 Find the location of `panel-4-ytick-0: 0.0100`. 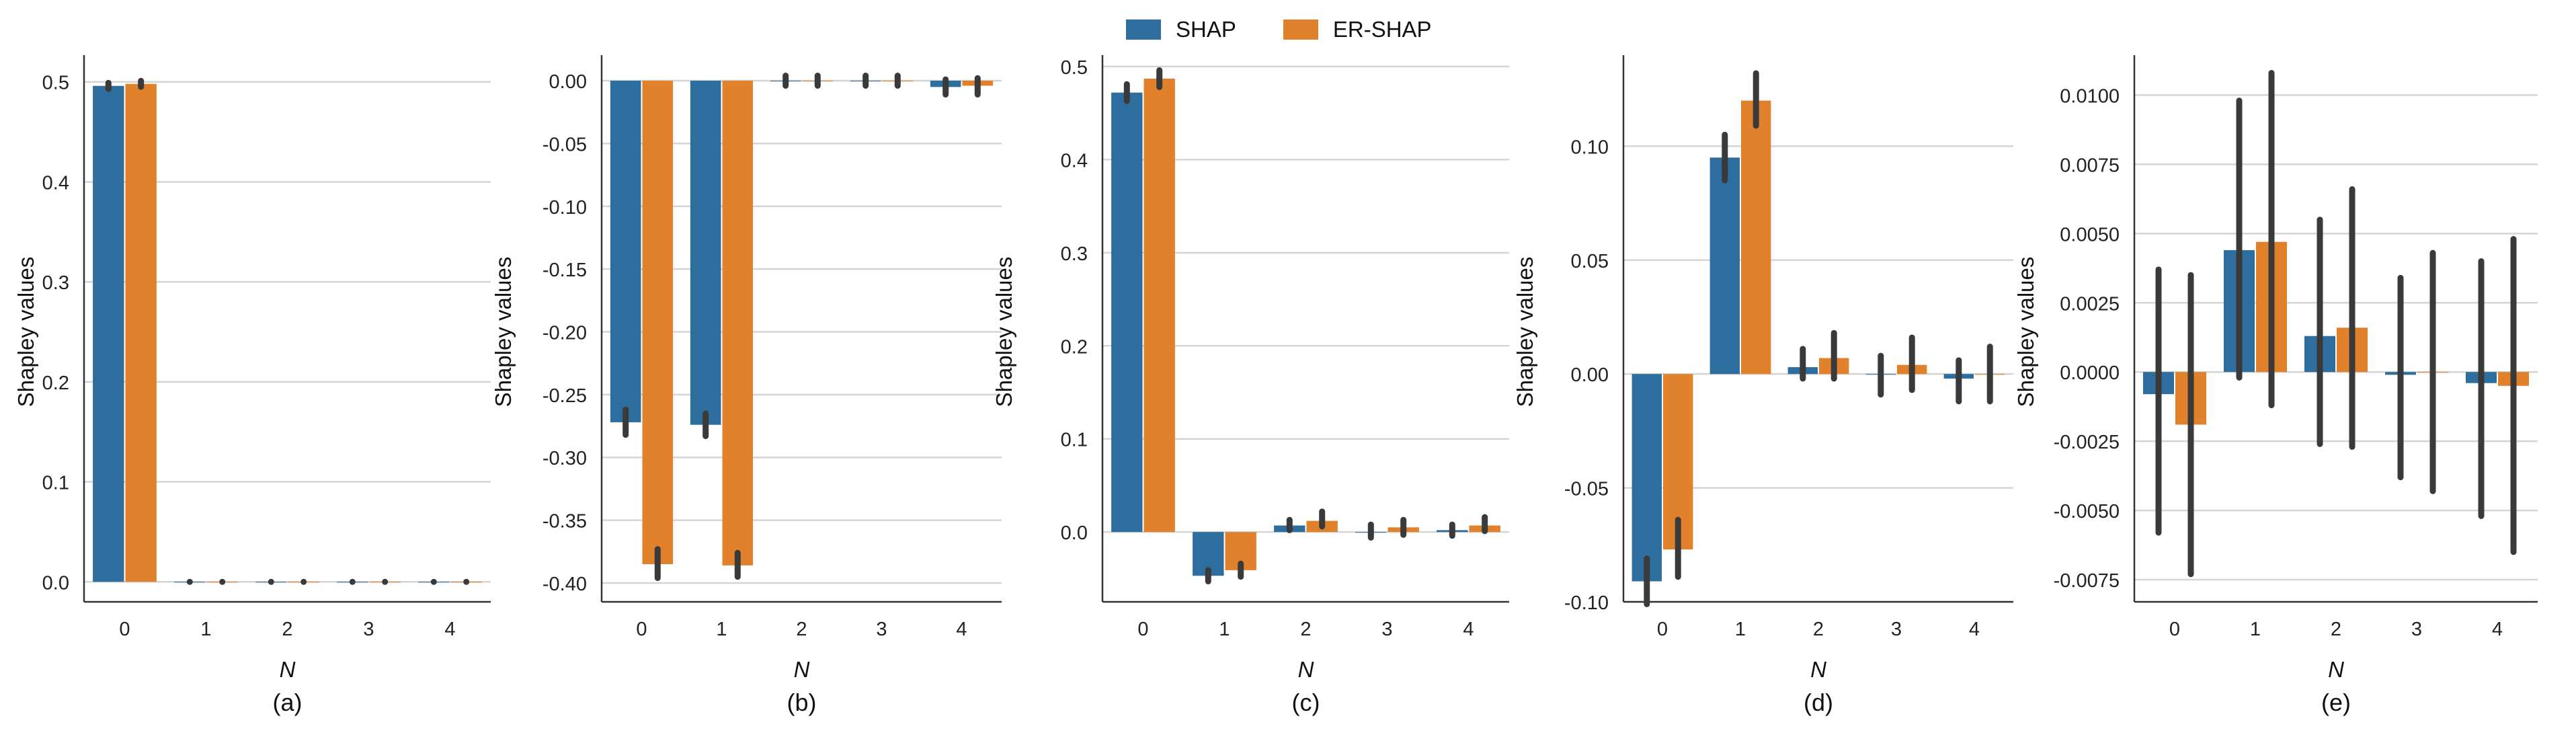

panel-4-ytick-0: 0.0100 is located at coordinates (2090, 96).